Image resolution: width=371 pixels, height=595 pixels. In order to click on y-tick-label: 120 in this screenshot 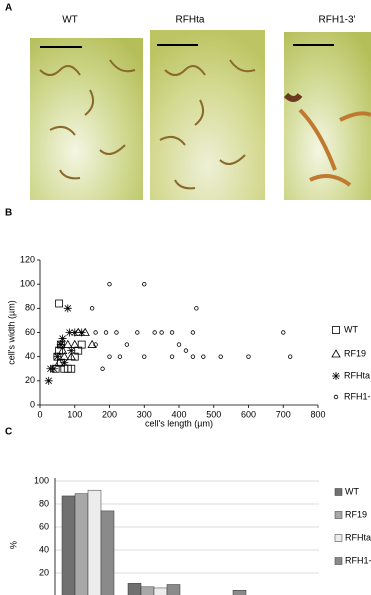, I will do `click(27, 259)`.